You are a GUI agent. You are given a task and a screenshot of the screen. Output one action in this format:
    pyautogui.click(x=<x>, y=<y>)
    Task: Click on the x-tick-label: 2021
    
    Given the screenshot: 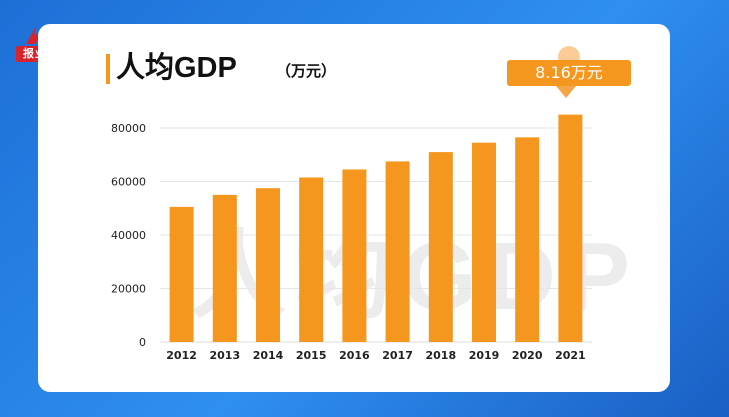 What is the action you would take?
    pyautogui.click(x=570, y=355)
    